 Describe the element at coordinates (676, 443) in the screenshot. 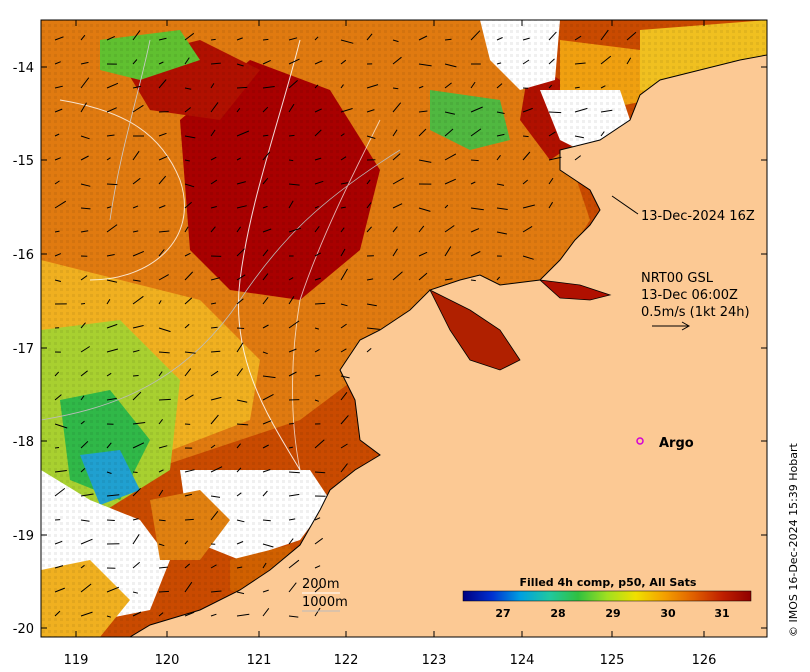

I see `argo-label: Argo` at that location.